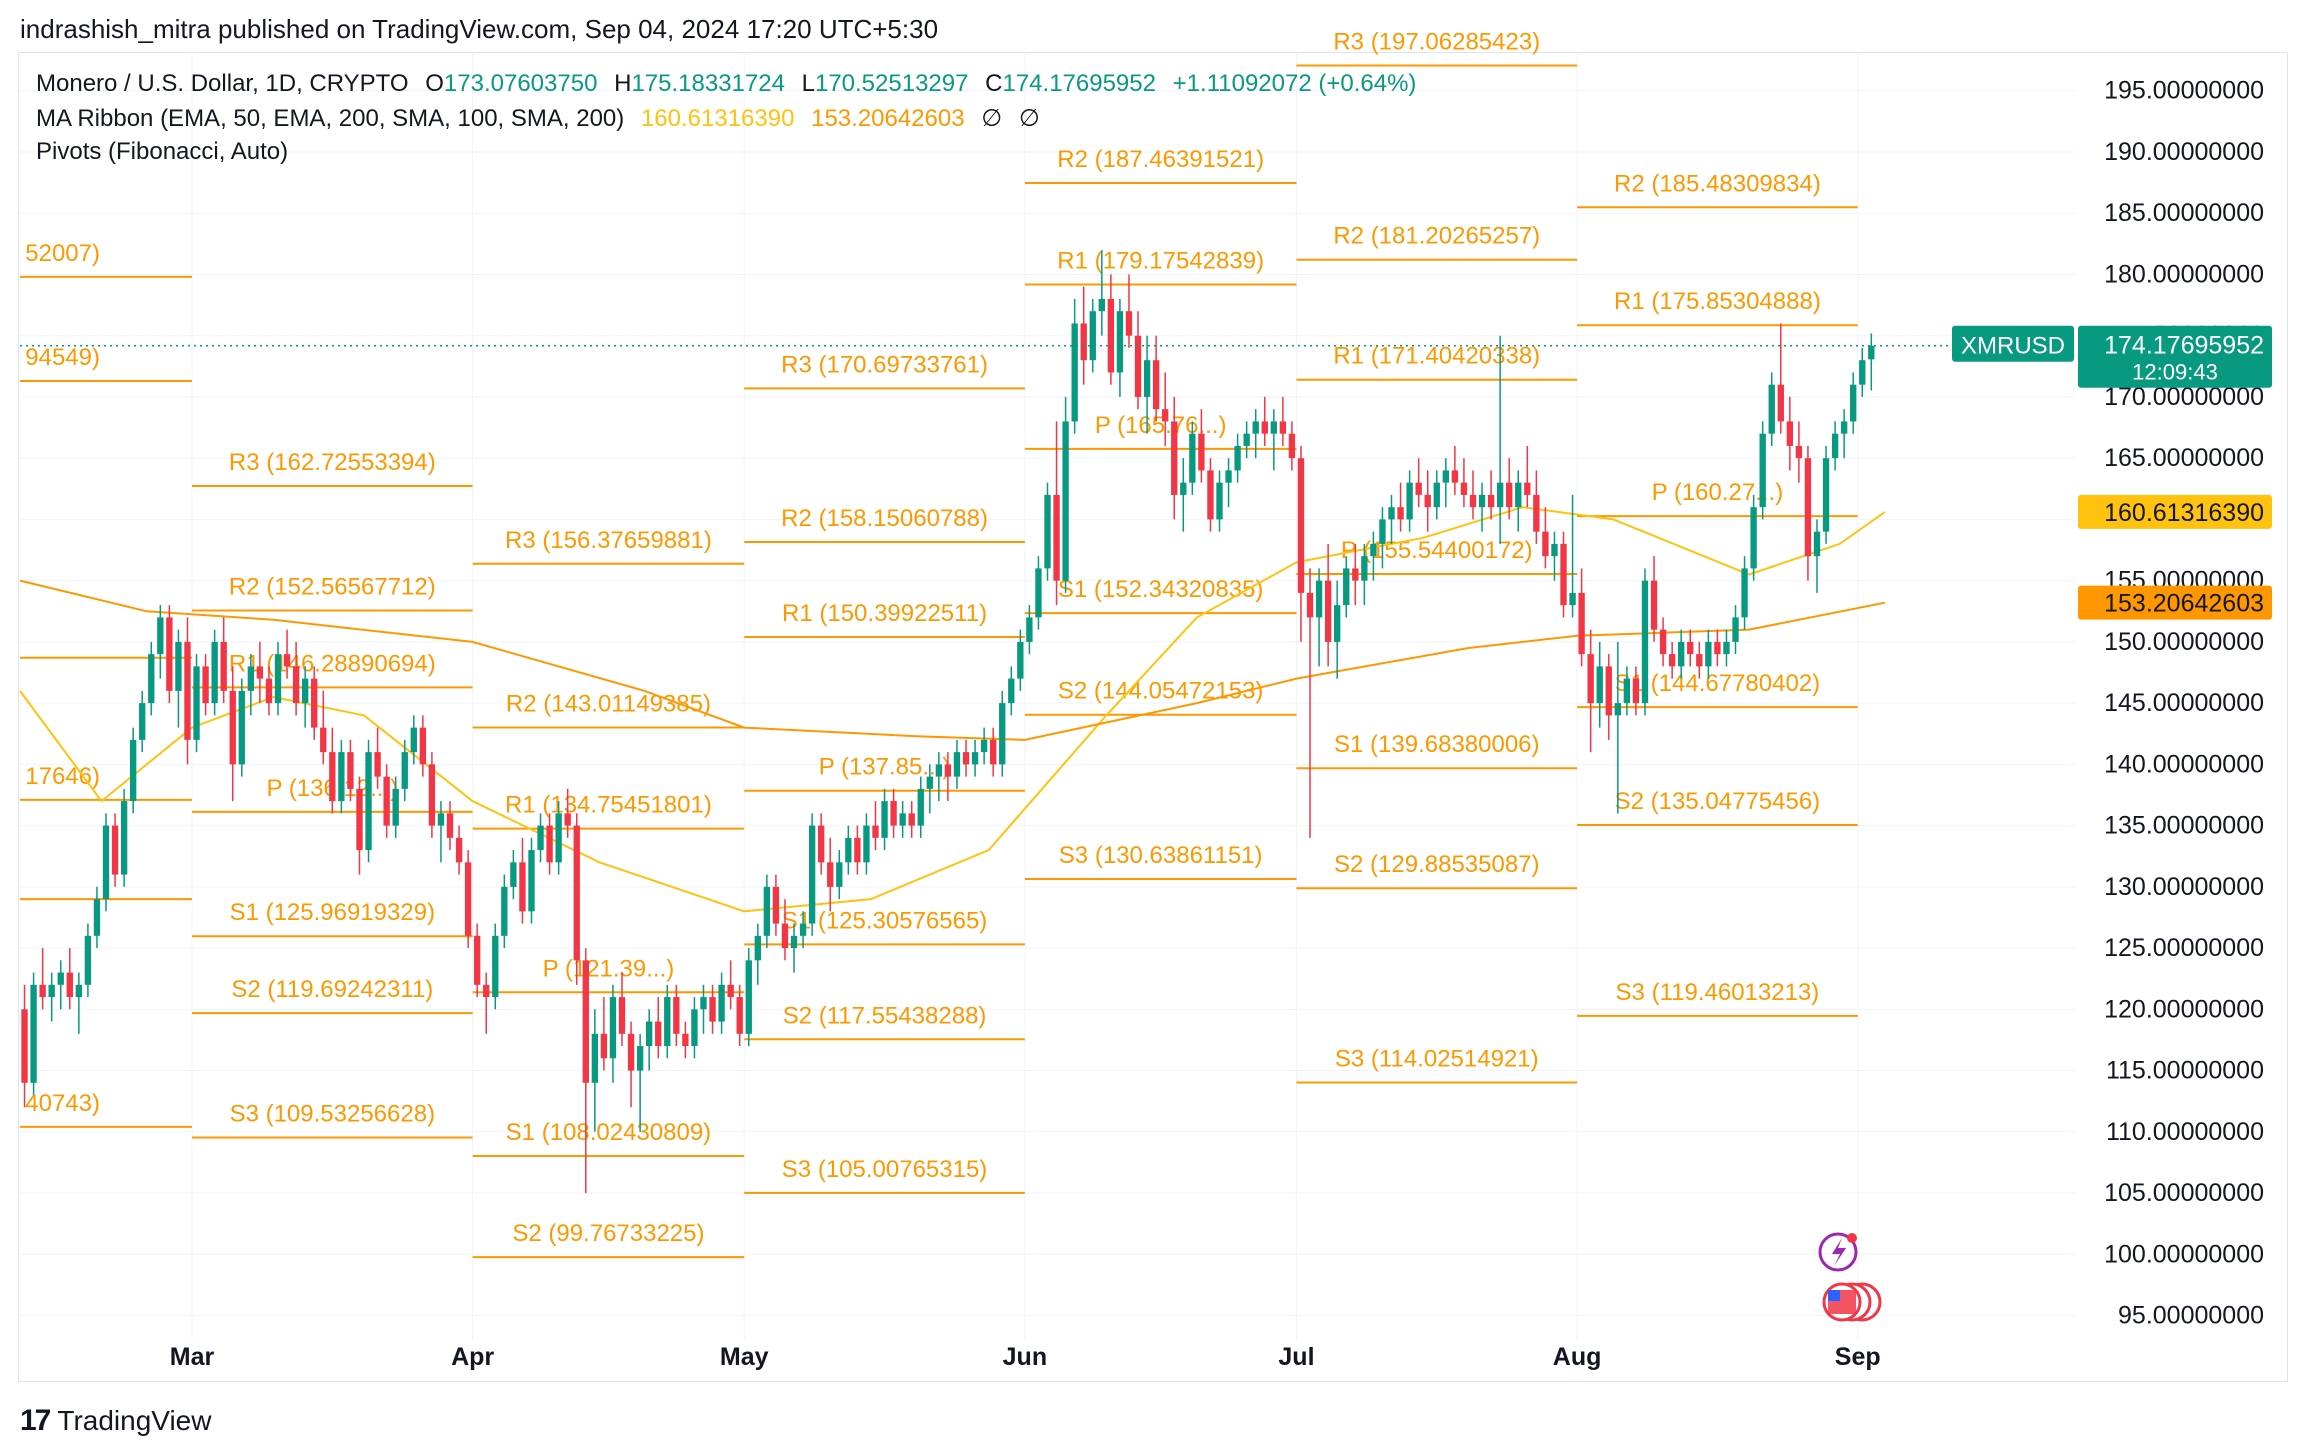 This screenshot has height=1452, width=2304. Describe the element at coordinates (115, 1421) in the screenshot. I see `tradingview-logo: 17 TradingView` at that location.